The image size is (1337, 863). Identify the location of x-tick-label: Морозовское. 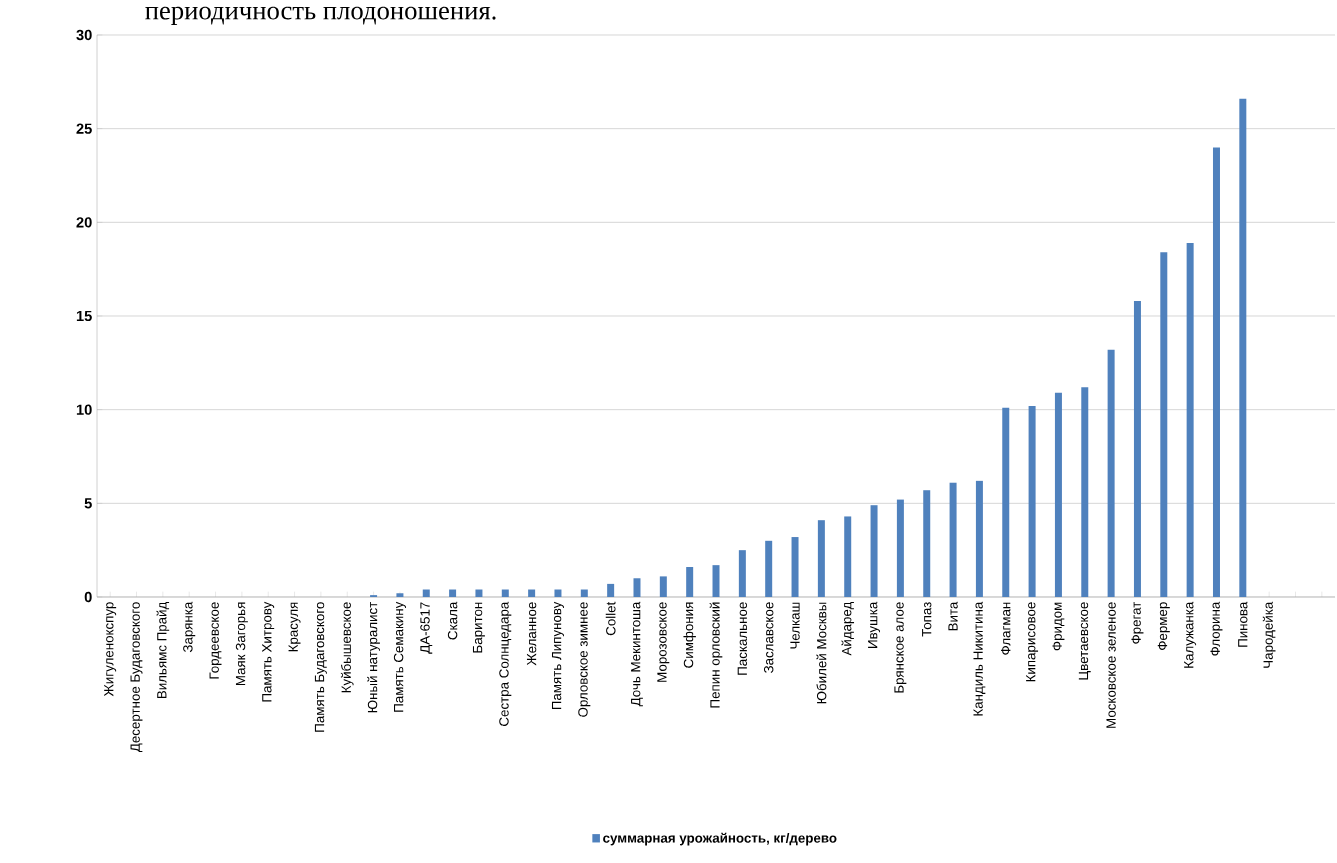
(663, 642).